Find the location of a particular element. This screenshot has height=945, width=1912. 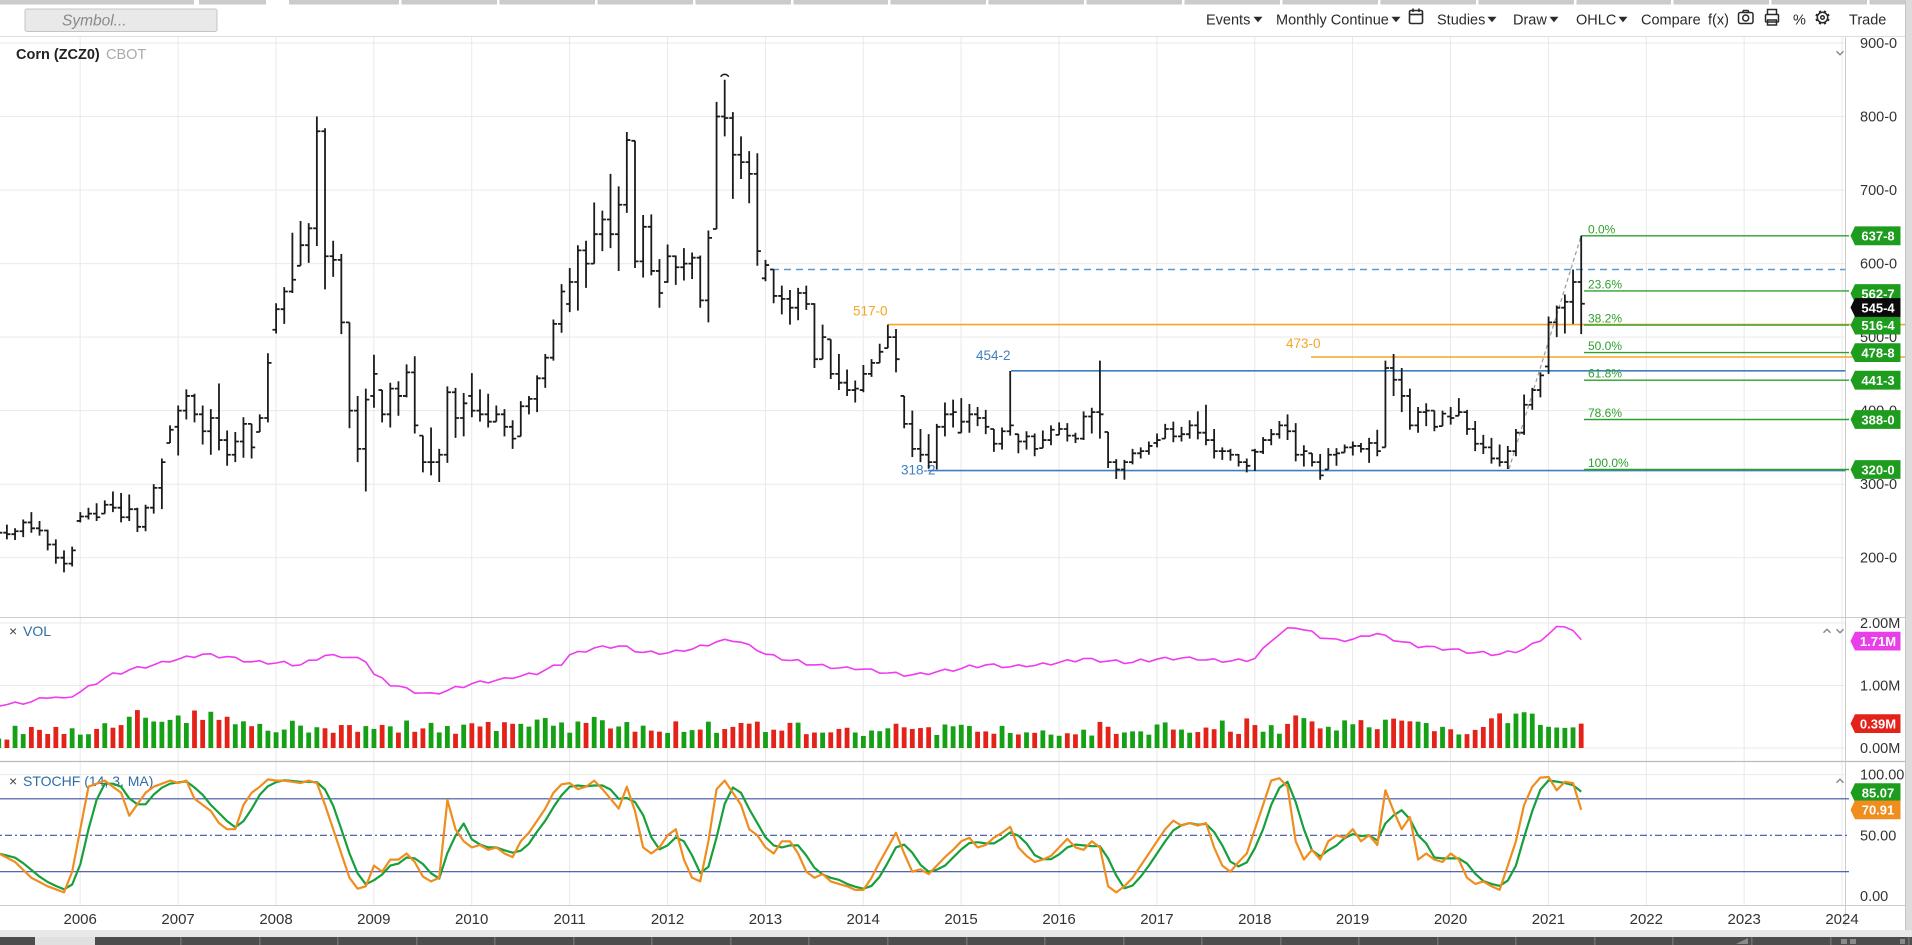

svg-text: 454-2 is located at coordinates (993, 355).